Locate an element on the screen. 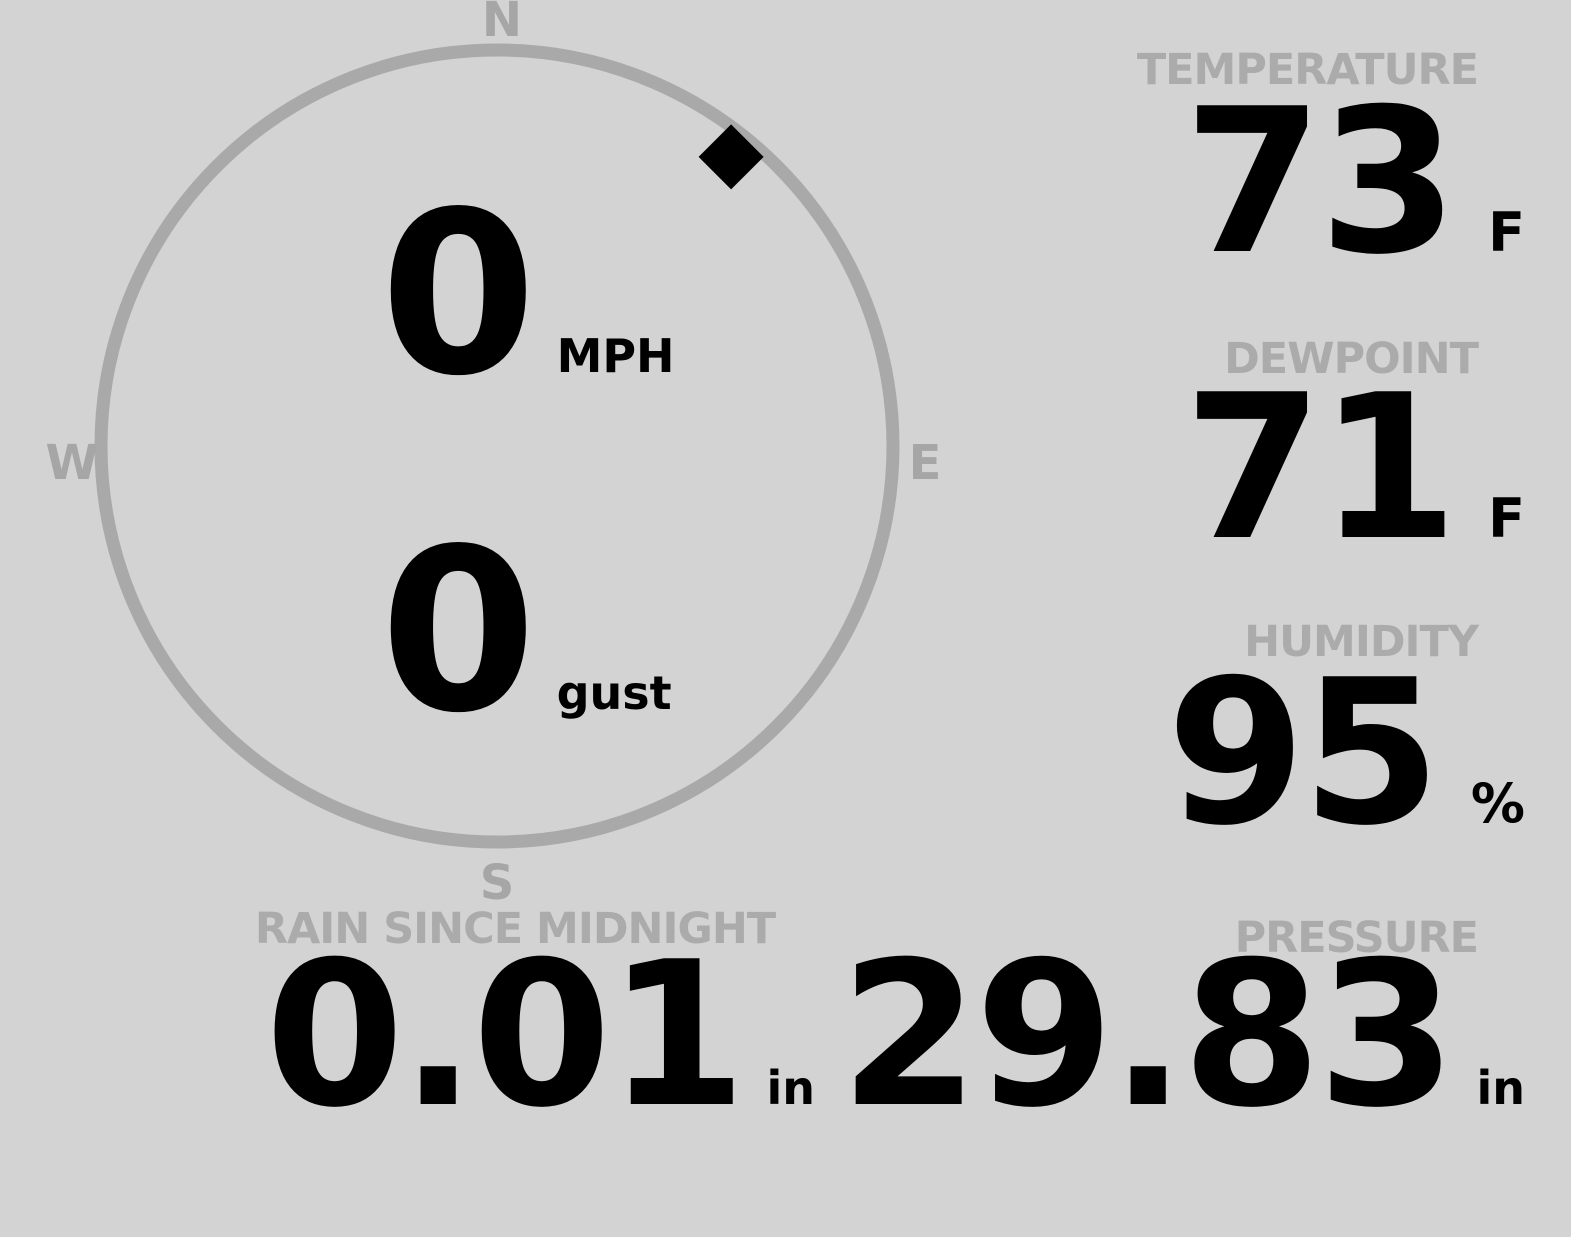 The image size is (1571, 1237). wind-speed-unit: MPH is located at coordinates (615, 356).